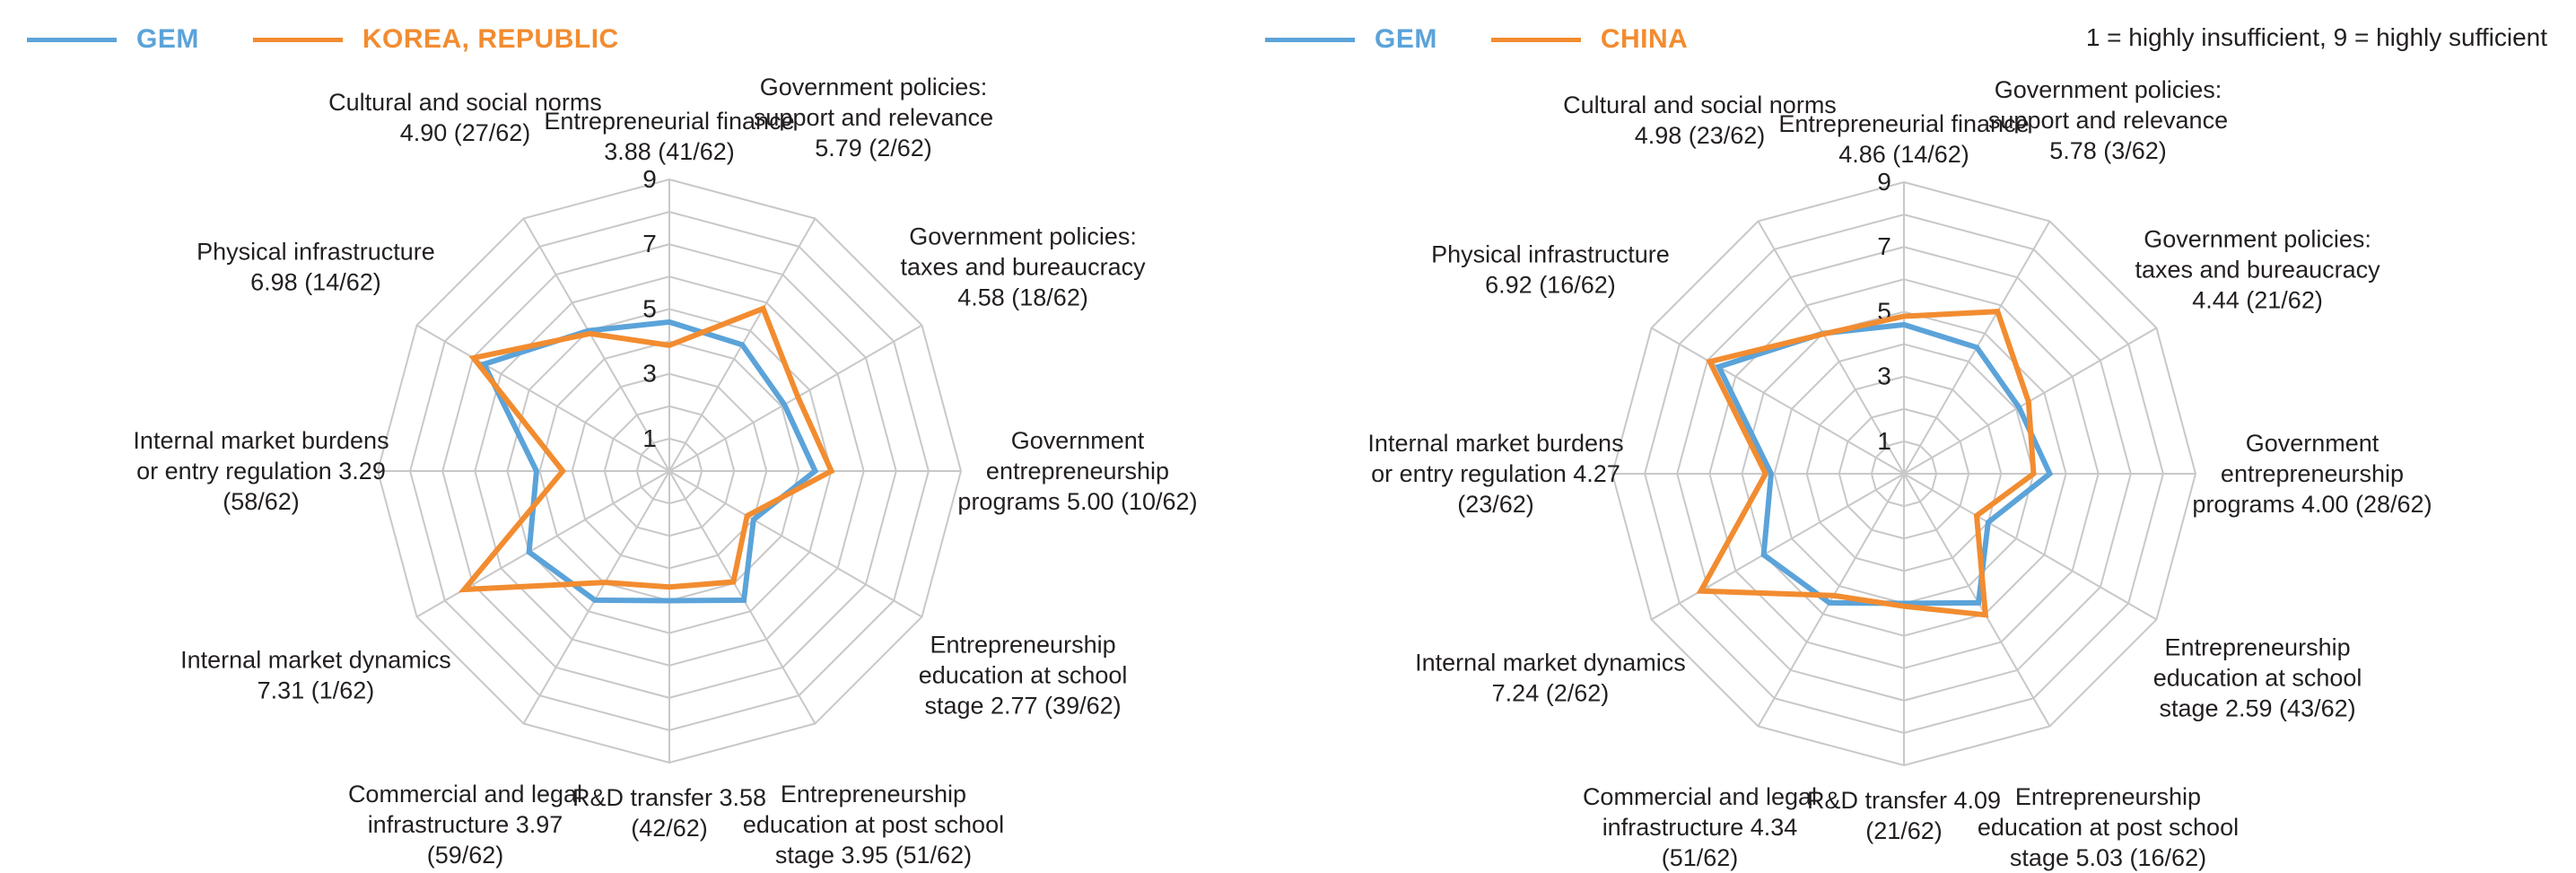  What do you see at coordinates (466, 855) in the screenshot?
I see `axis-label-line: (59/62)` at bounding box center [466, 855].